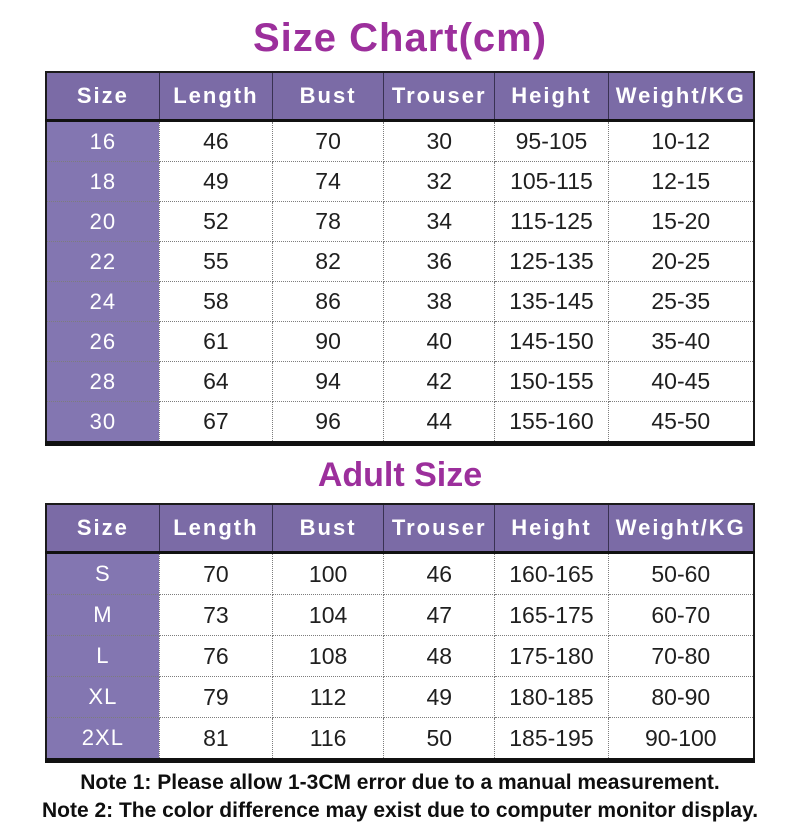  Describe the element at coordinates (216, 656) in the screenshot. I see `table-cell: 76` at that location.